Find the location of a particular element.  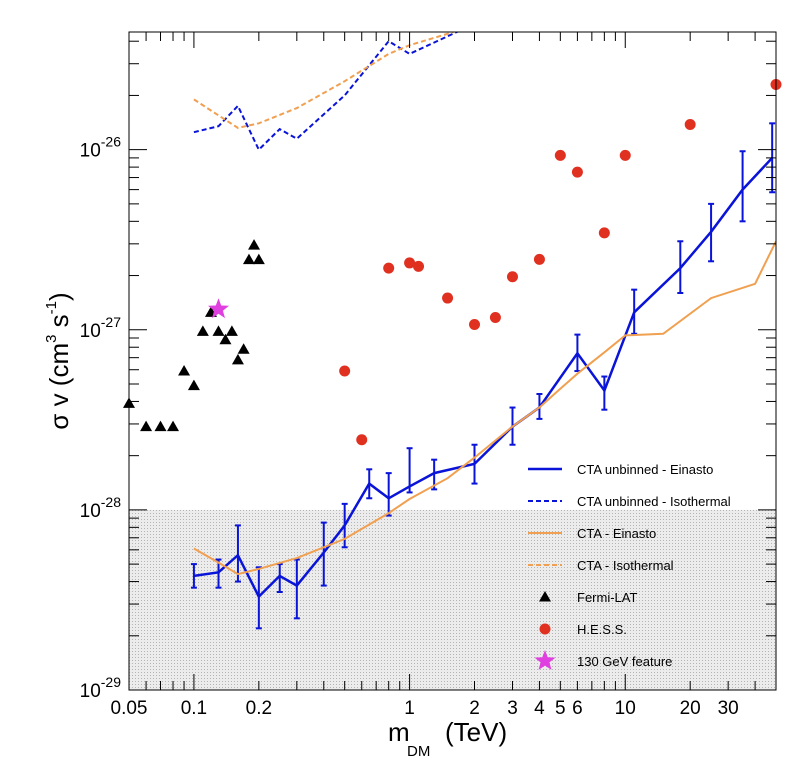

x-tick-label: 4 is located at coordinates (539, 708).